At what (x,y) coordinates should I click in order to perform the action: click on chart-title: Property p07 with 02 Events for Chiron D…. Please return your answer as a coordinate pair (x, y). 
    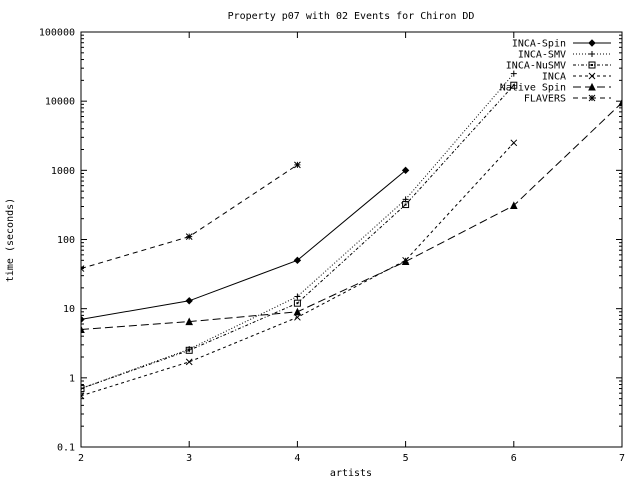
    Looking at the image, I should click on (351, 16).